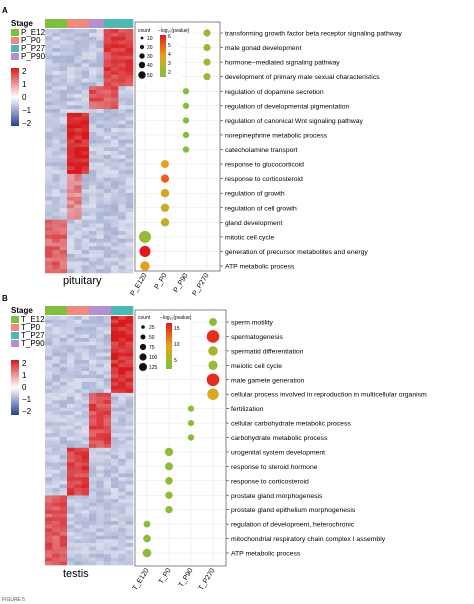 Image resolution: width=474 pixels, height=604 pixels. Describe the element at coordinates (100, 23) in the screenshot. I see `a-stage-bar-seg` at that location.